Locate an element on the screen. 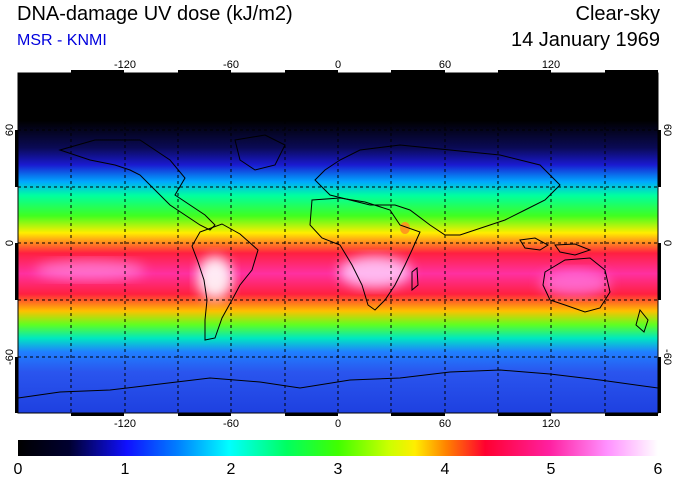  africa-high-dose-patch is located at coordinates (375, 272).